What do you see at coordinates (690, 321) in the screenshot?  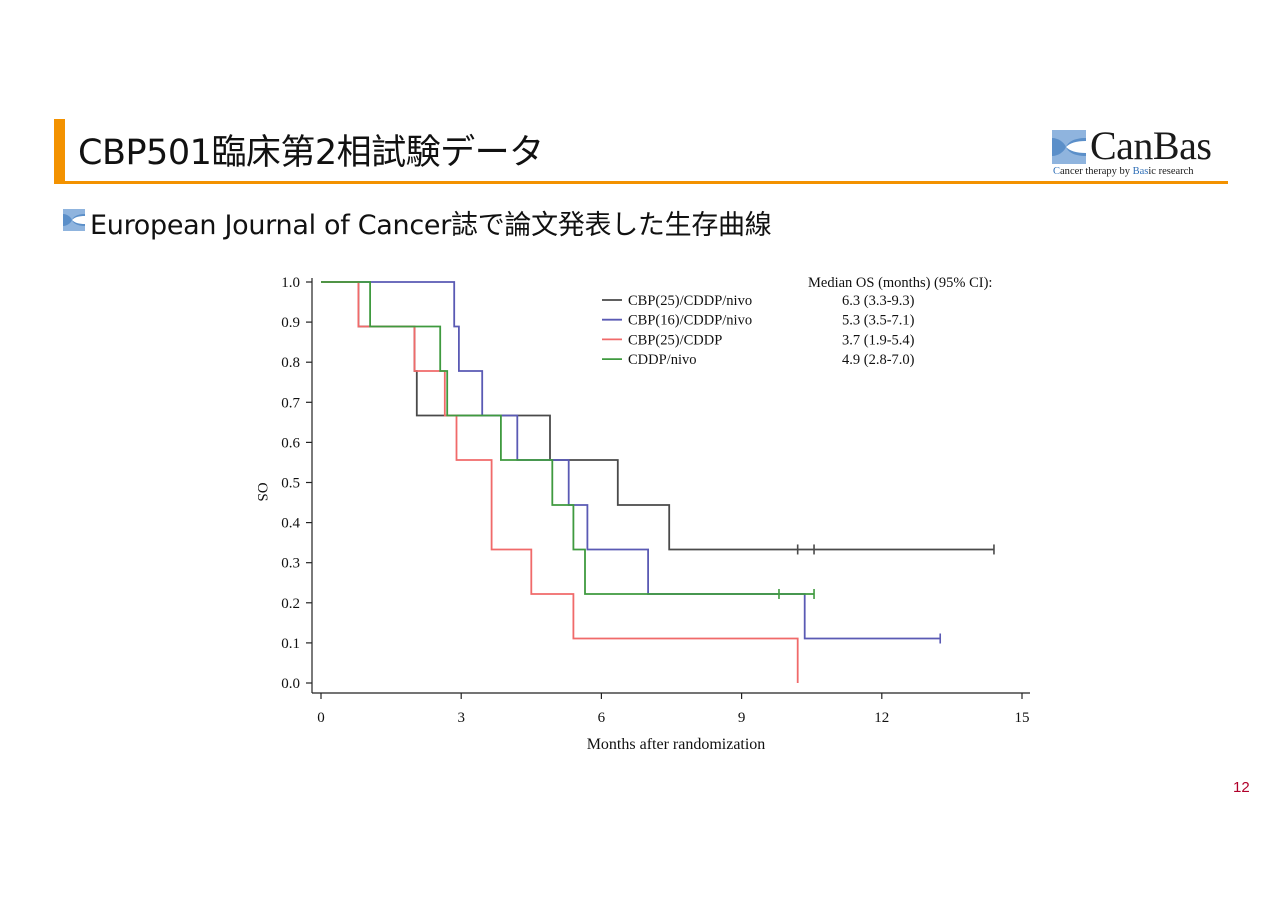 I see `legend-series-name: CBP(16)/CDDP/nivo` at bounding box center [690, 321].